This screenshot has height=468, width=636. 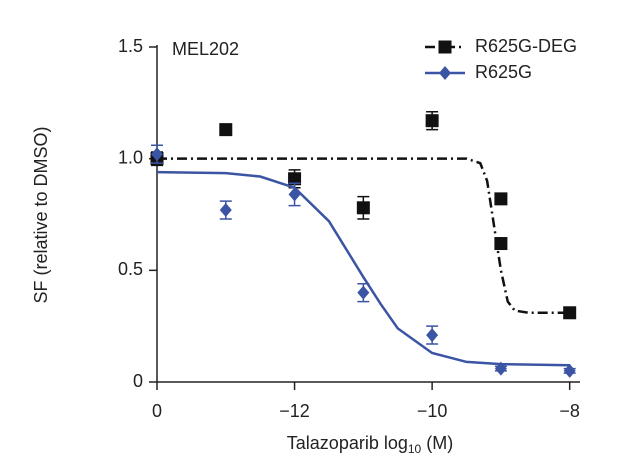 What do you see at coordinates (569, 411) in the screenshot?
I see `x-tick-label: −8` at bounding box center [569, 411].